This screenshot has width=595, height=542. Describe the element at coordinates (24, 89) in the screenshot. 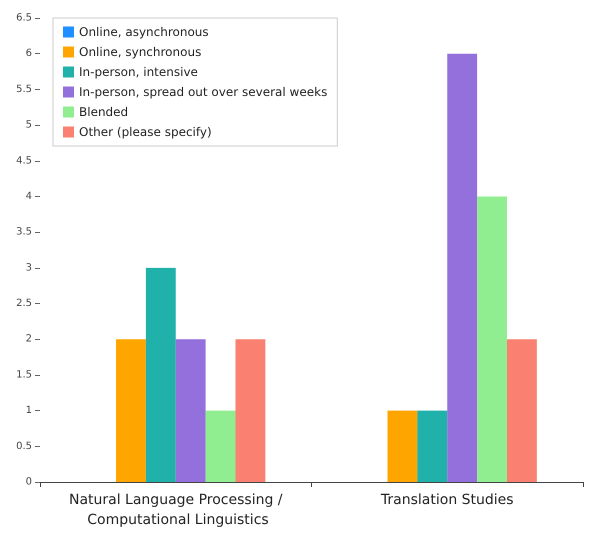

I see `y-tick-label: 5.5` at that location.